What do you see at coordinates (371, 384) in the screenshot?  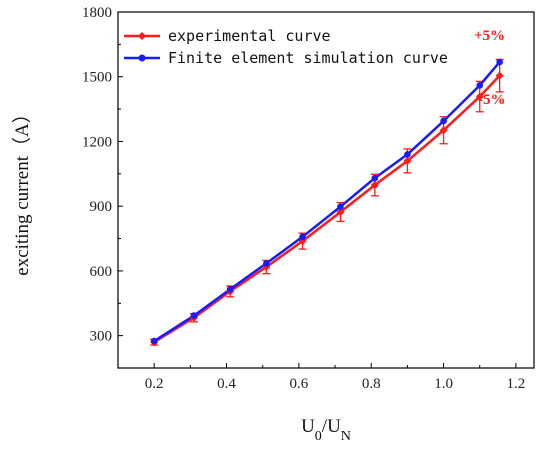 I see `x-tick-label: 0.8` at bounding box center [371, 384].